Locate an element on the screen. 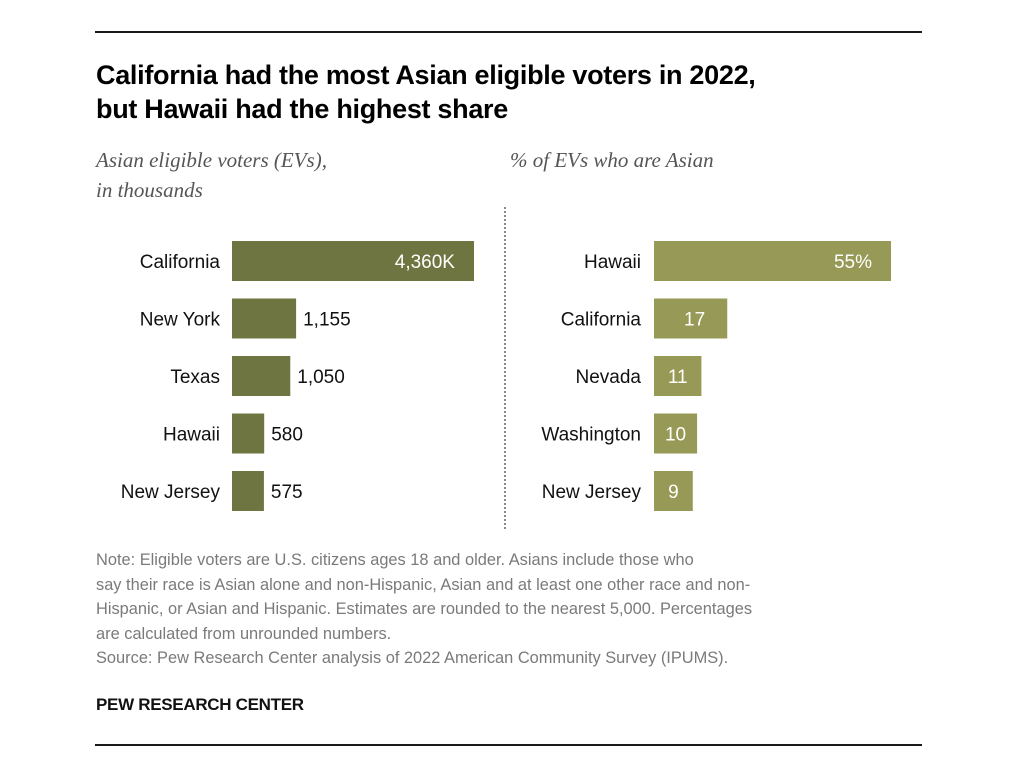 The height and width of the screenshot is (779, 1024). pew-research-center-logo: PEW RESEARCH CENTER is located at coordinates (200, 704).